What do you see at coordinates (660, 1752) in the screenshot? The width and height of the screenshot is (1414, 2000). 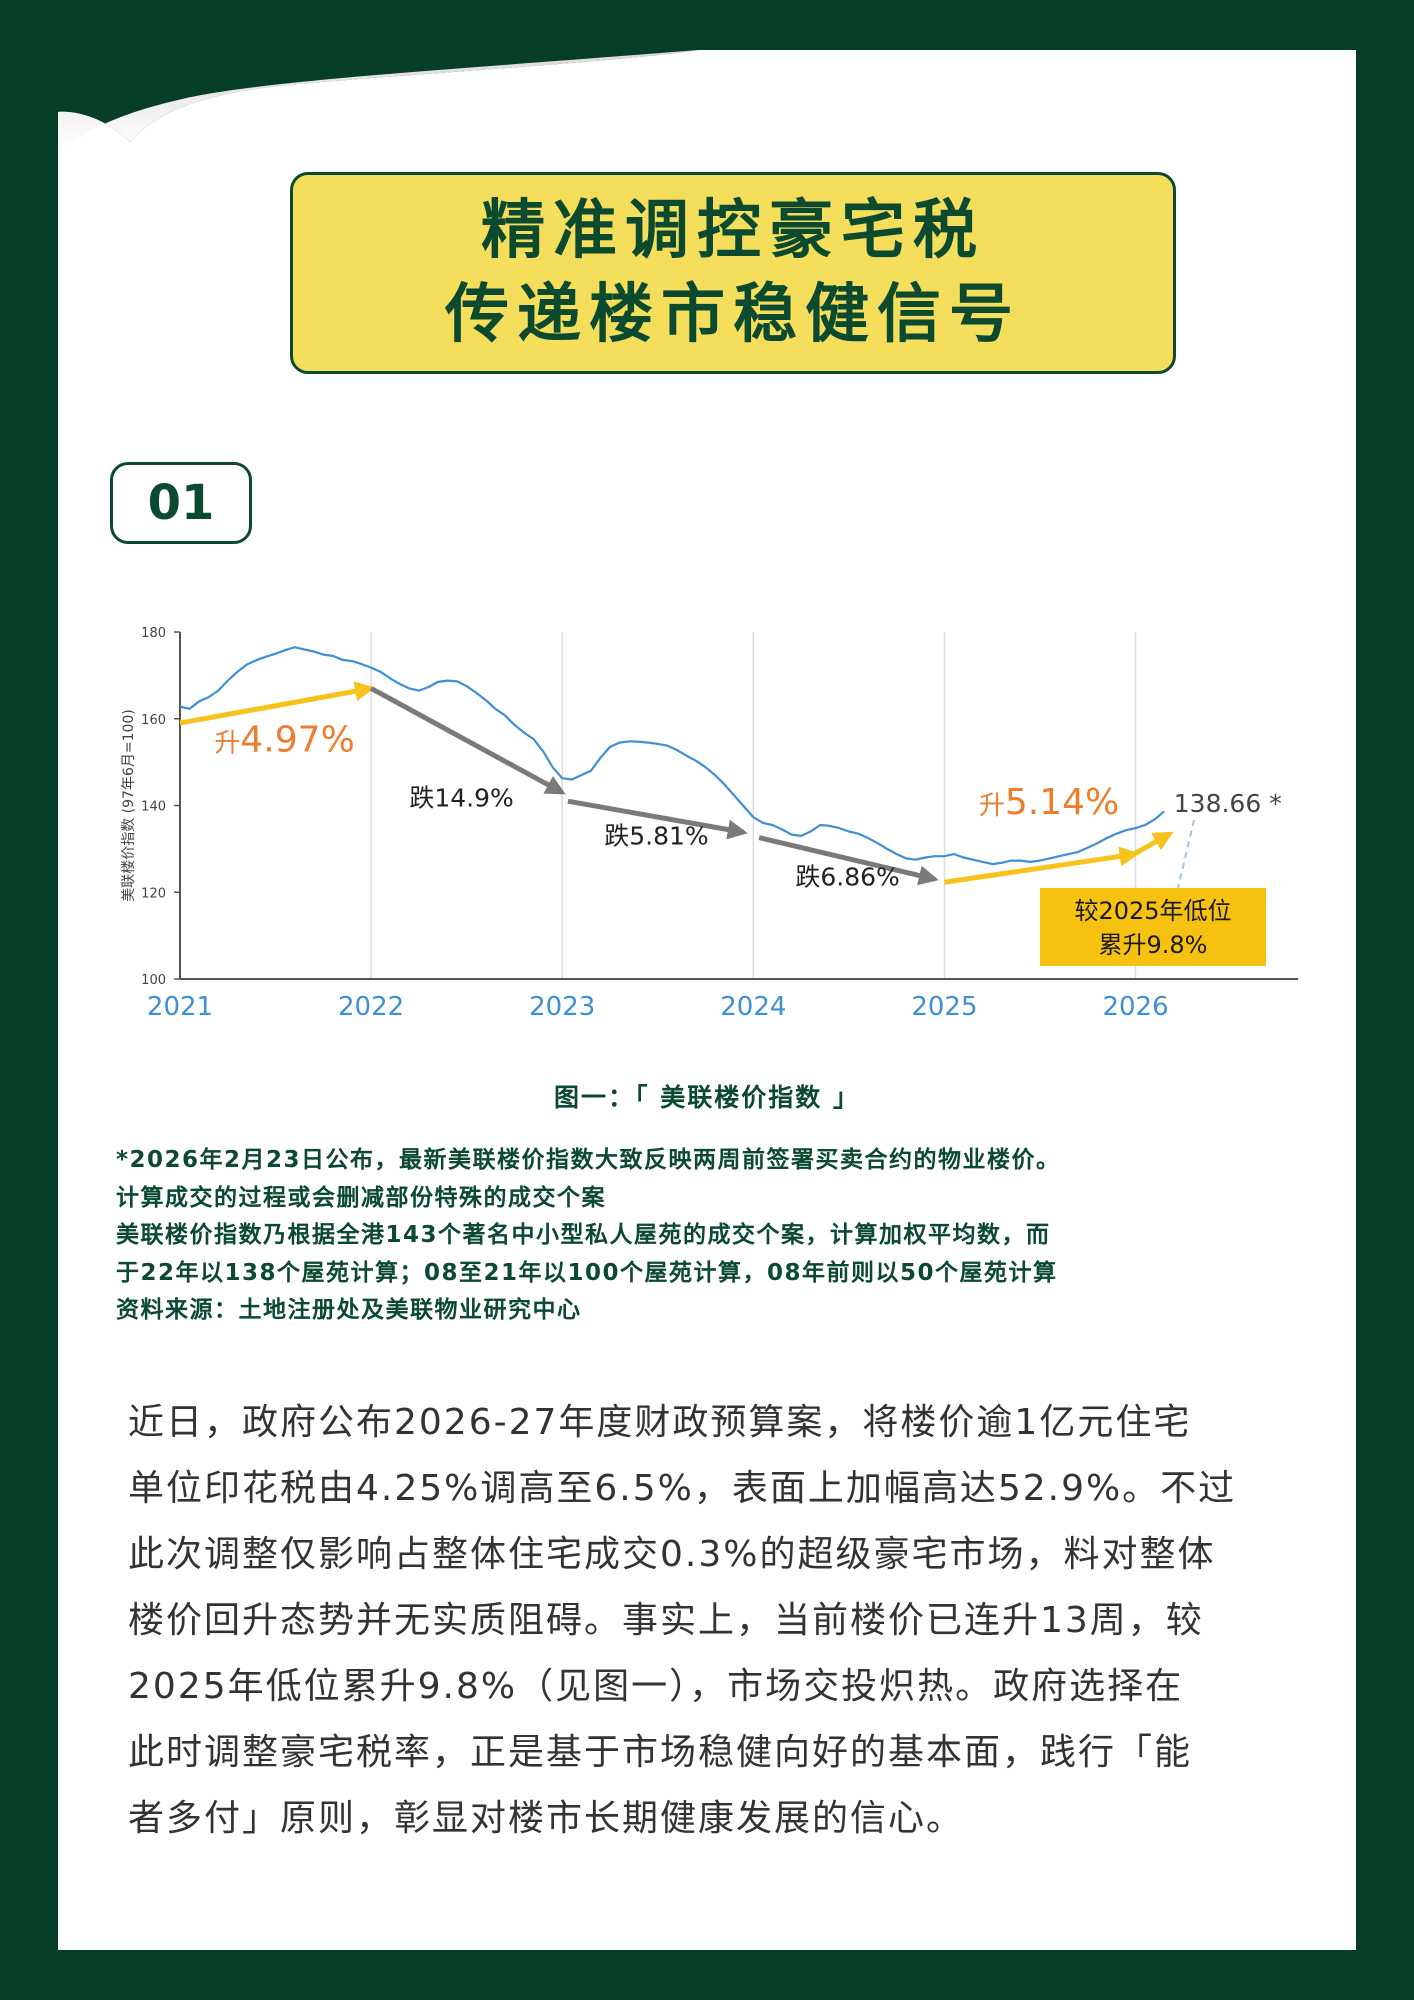 I see `body-line: 此时调整豪宅税率，正是基于市场稳健向好的基本面，践行「能` at bounding box center [660, 1752].